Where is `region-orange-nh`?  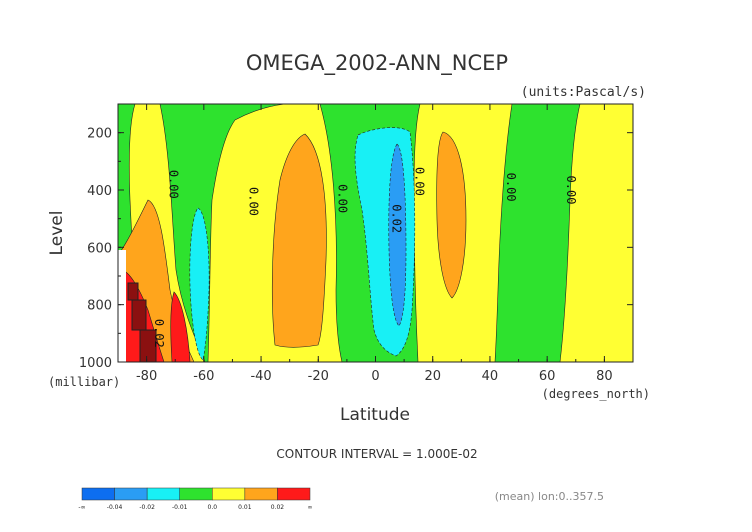 region-orange-nh is located at coordinates (451, 215).